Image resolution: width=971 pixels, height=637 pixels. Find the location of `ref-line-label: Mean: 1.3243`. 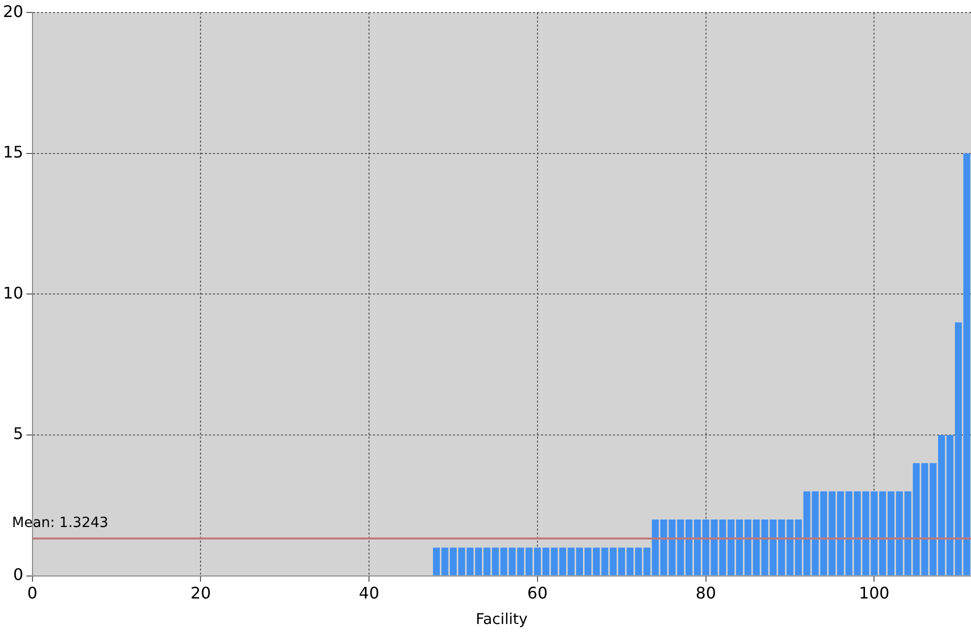

ref-line-label: Mean: 1.3243 is located at coordinates (60, 523).